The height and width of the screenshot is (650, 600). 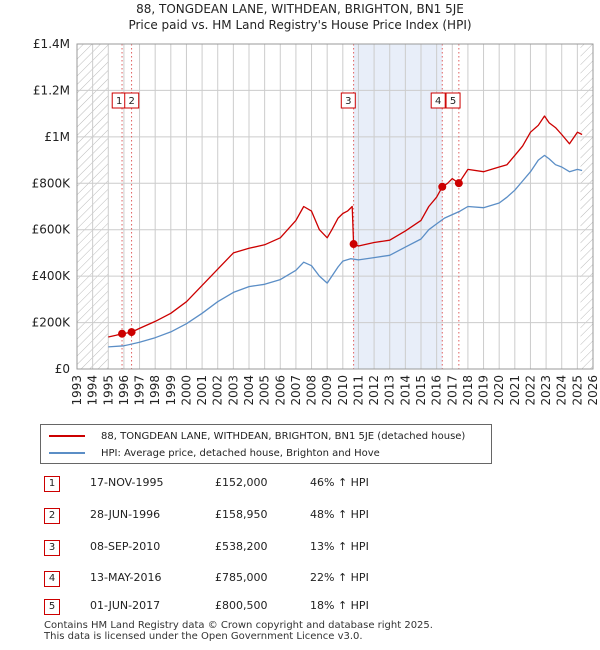 What do you see at coordinates (343, 390) in the screenshot?
I see `x-tick-label: 2010` at bounding box center [343, 390].